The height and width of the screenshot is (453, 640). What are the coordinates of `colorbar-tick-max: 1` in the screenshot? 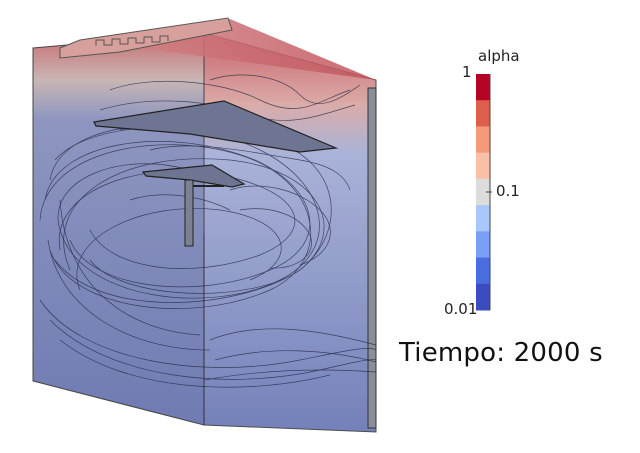 It's located at (467, 72).